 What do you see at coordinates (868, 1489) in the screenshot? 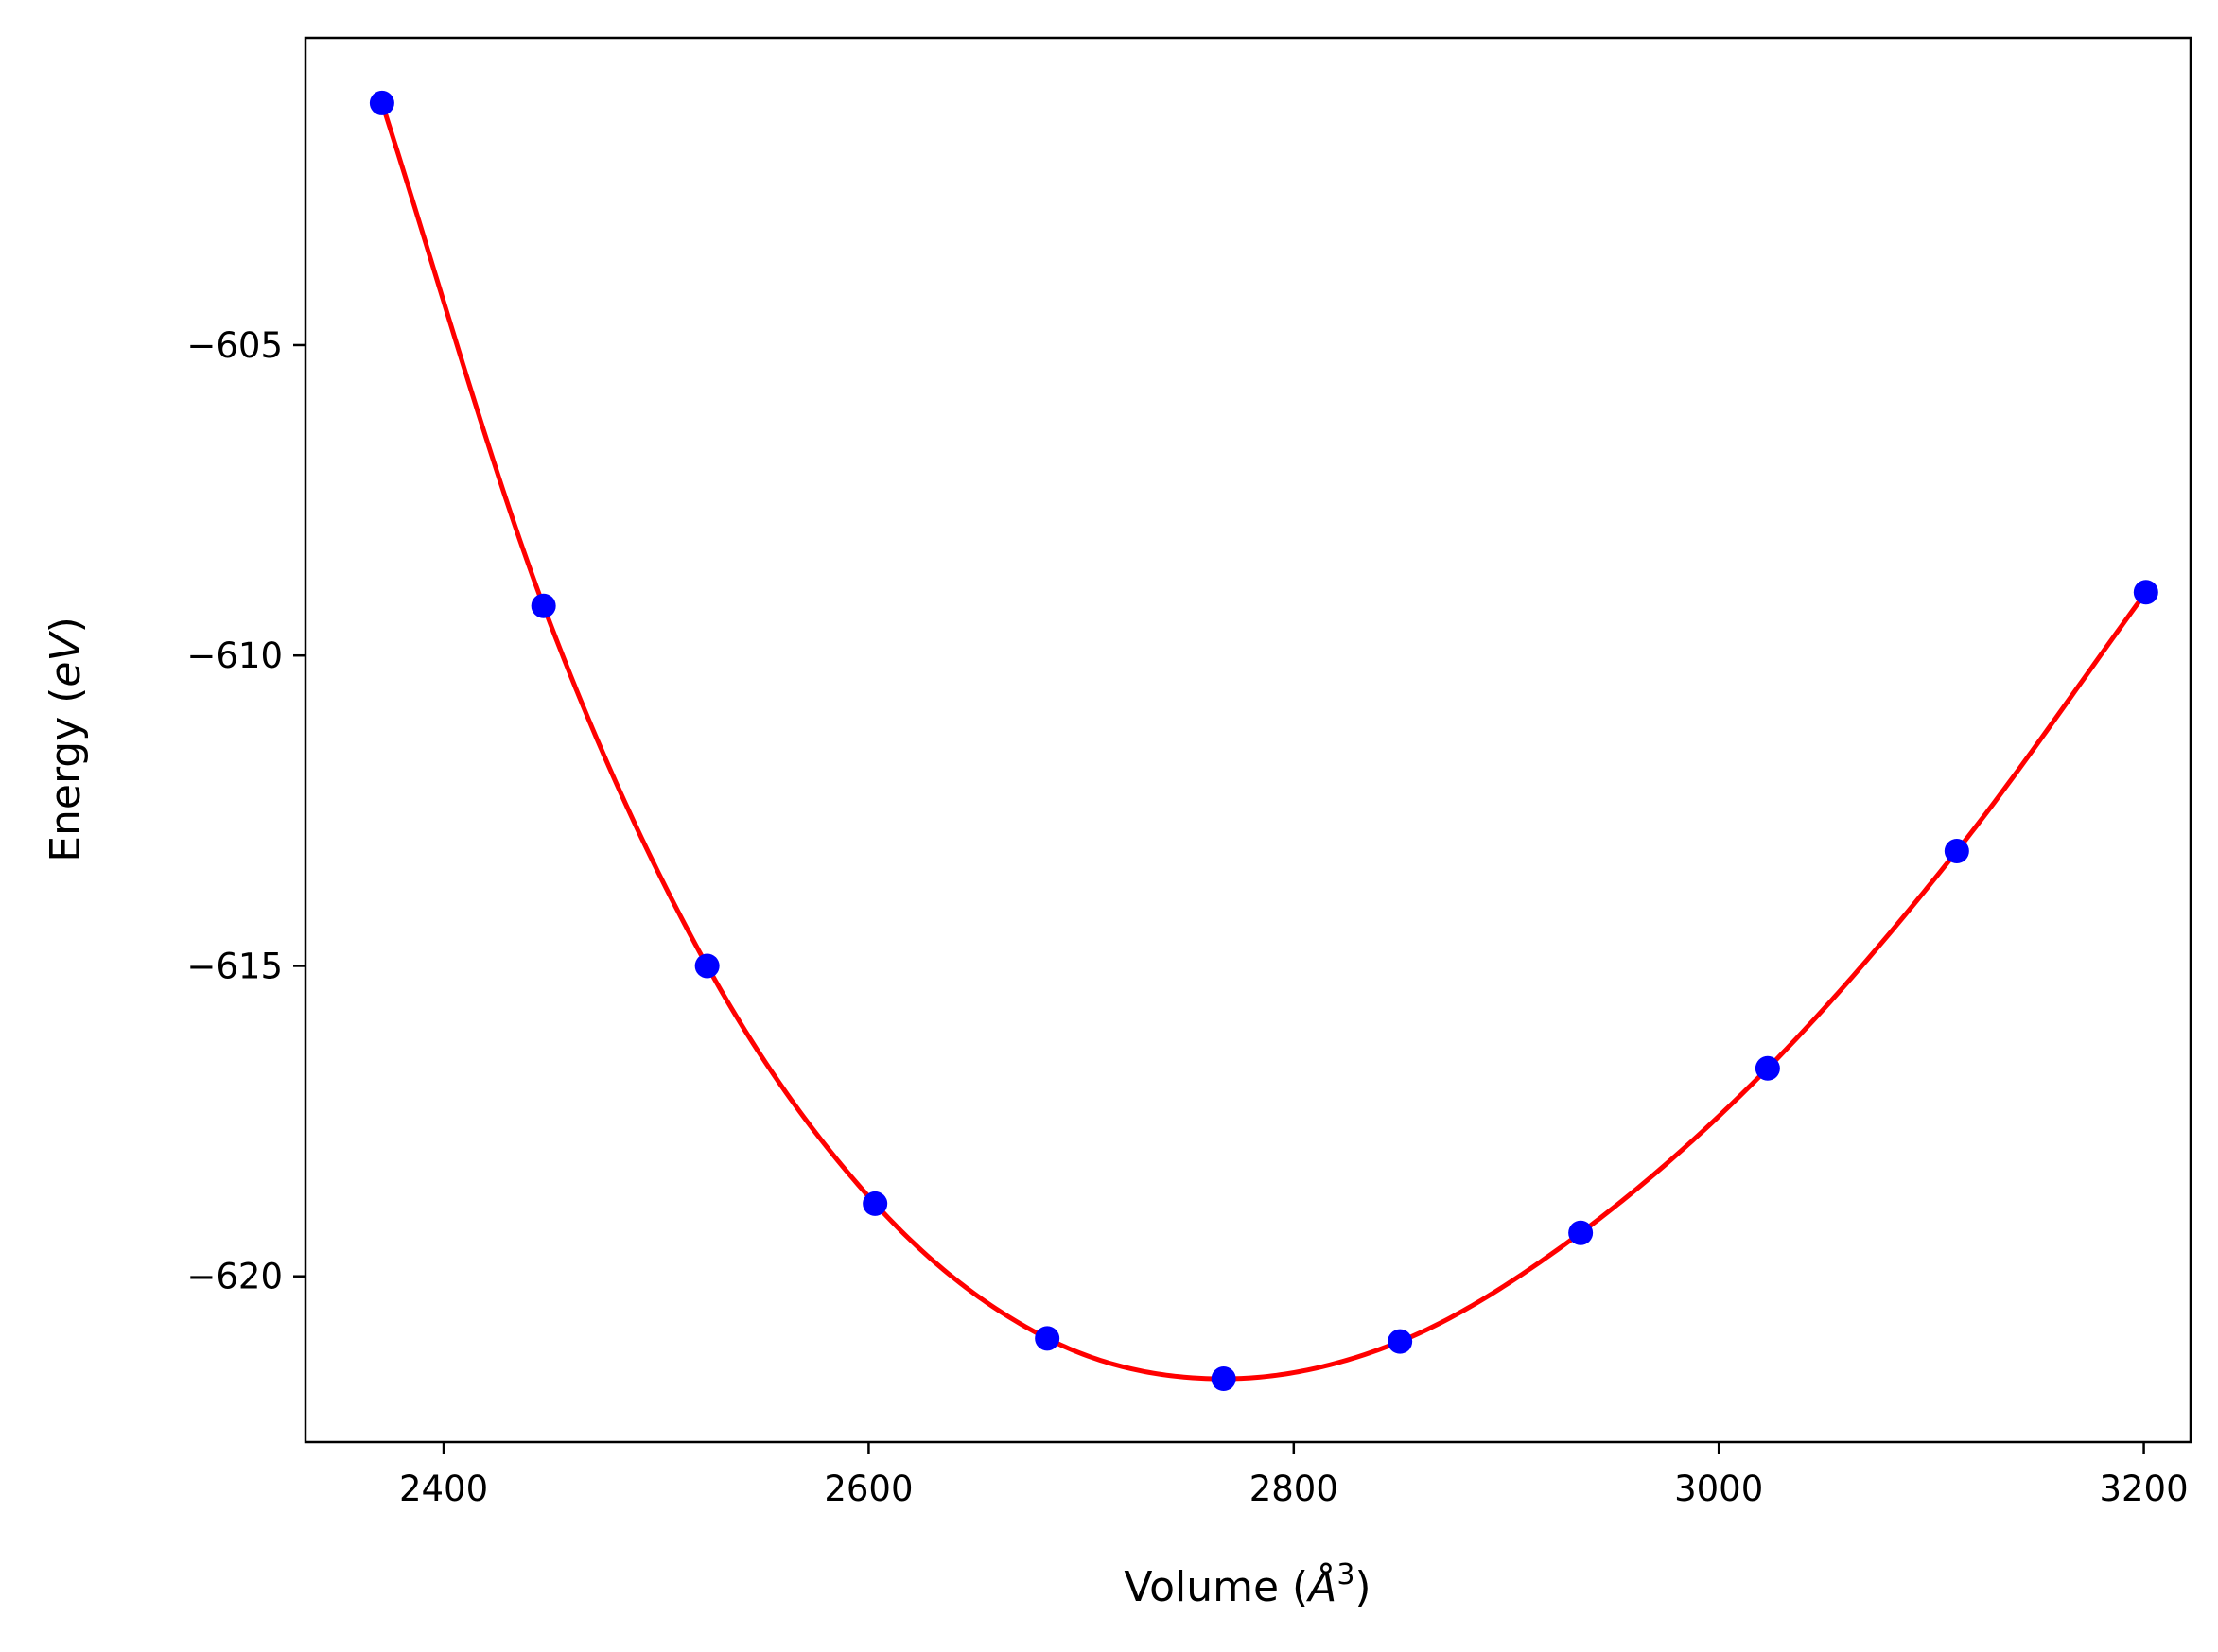
I see `x-tick-label: 2600` at bounding box center [868, 1489].